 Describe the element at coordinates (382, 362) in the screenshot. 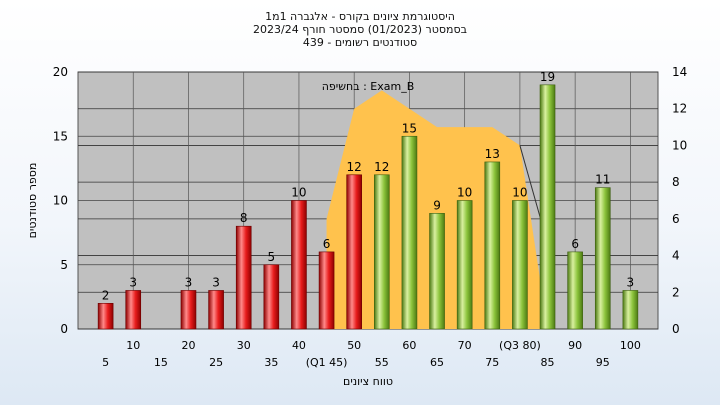

I see `x-tick-label-lower: 55` at that location.